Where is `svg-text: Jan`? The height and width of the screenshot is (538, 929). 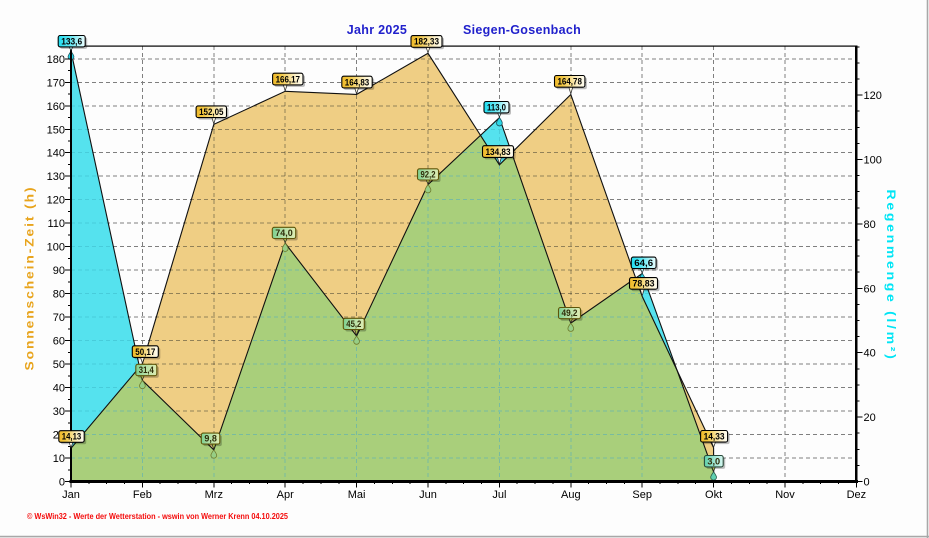 svg-text: Jan is located at coordinates (71, 495).